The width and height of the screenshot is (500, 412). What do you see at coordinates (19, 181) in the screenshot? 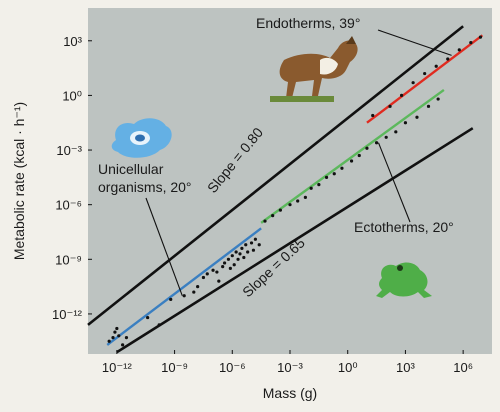
I see `y-axis-title: Metabolic rate (kcal · h⁻¹)` at bounding box center [19, 181].